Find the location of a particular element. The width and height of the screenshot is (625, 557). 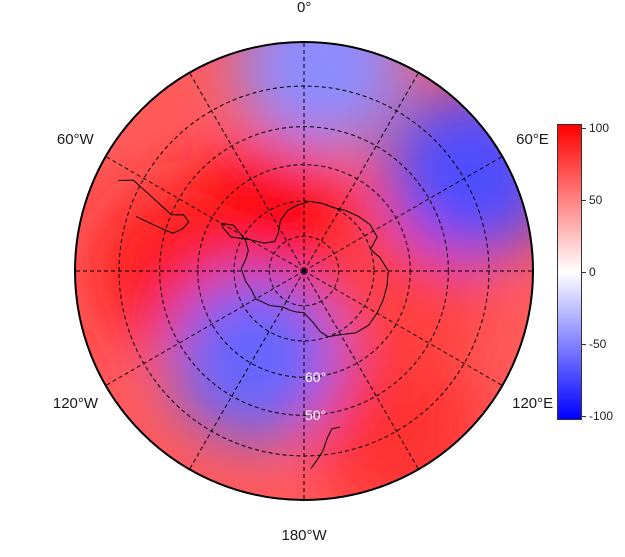

longitude-label: 60°W is located at coordinates (75, 139).